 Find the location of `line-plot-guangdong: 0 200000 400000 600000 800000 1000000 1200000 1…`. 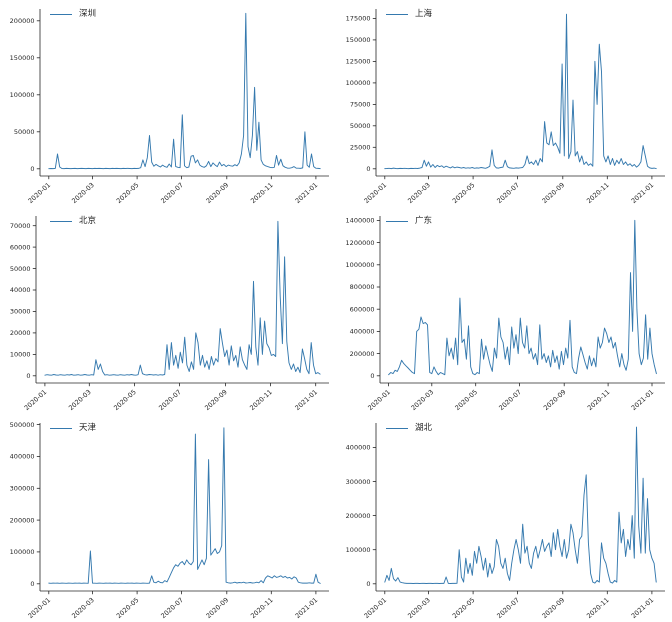

line-plot-guangdong: 0 200000 400000 600000 800000 1000000 1200000 1… is located at coordinates (505, 314).